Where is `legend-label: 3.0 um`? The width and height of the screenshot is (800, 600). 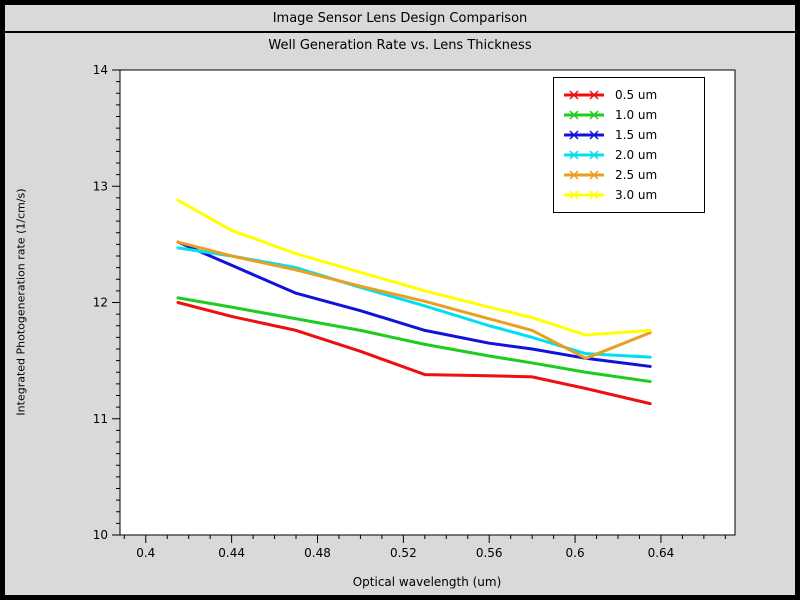 legend-label: 3.0 um is located at coordinates (636, 195).